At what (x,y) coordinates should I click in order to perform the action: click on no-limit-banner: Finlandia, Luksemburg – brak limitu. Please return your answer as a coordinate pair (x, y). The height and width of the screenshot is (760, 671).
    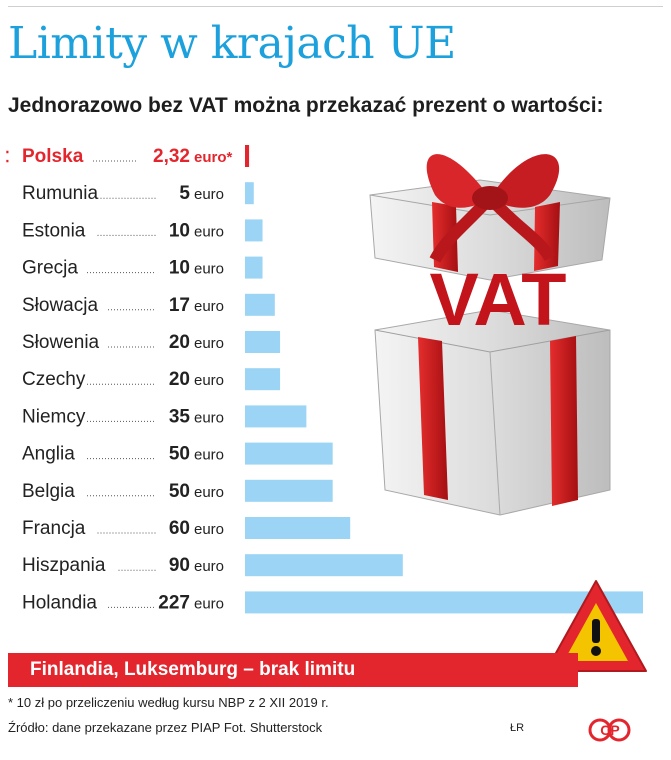
    Looking at the image, I should click on (293, 670).